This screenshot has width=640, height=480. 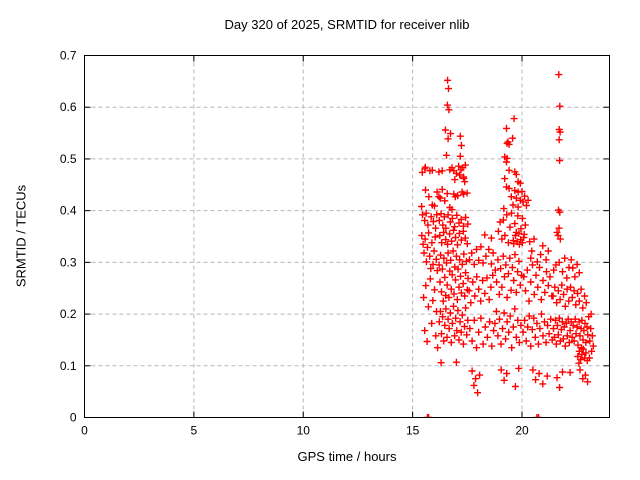 What do you see at coordinates (522, 431) in the screenshot?
I see `x-tick-label: 20` at bounding box center [522, 431].